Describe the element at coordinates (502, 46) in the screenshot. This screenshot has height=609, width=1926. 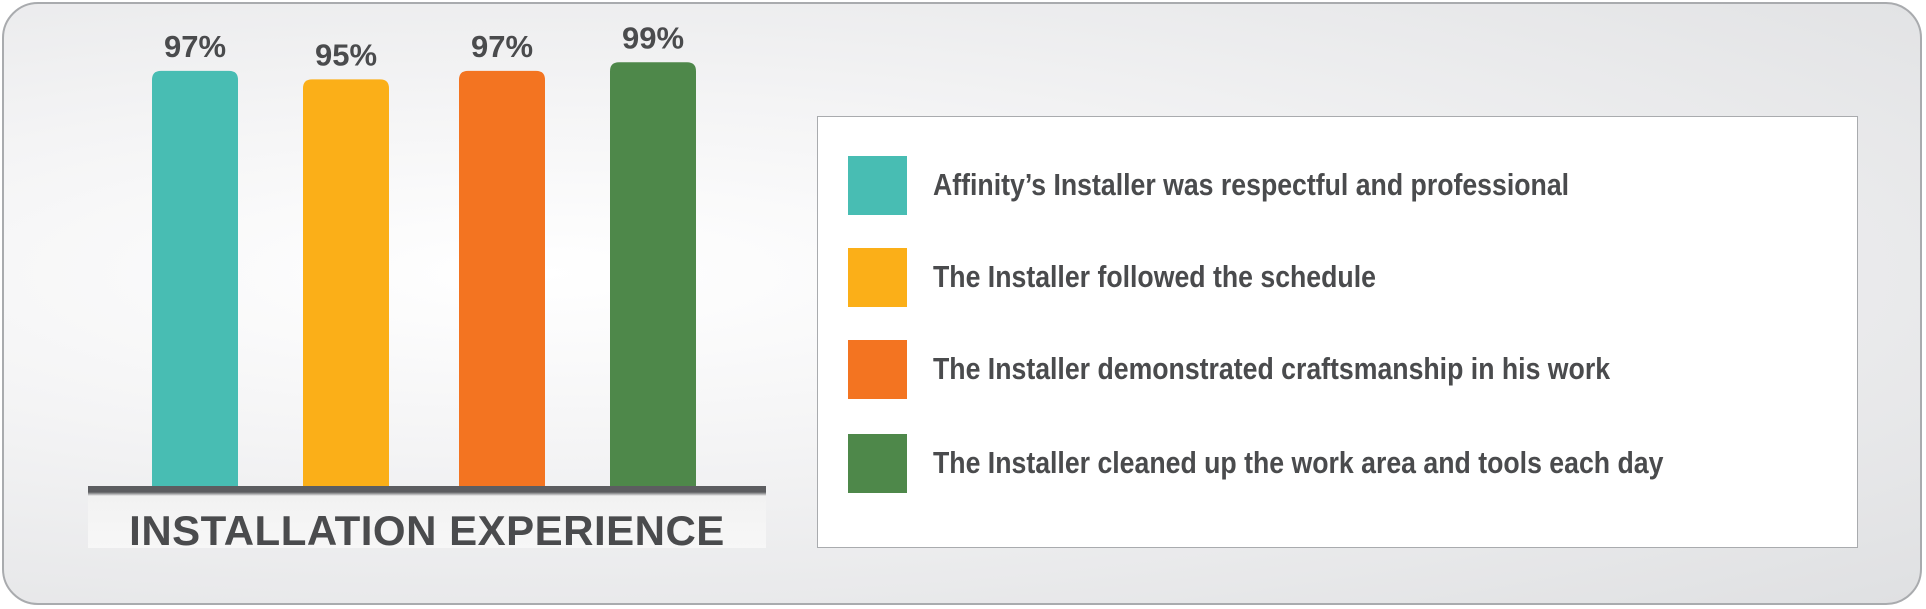
I see `bar-value-label-3: 97%` at that location.